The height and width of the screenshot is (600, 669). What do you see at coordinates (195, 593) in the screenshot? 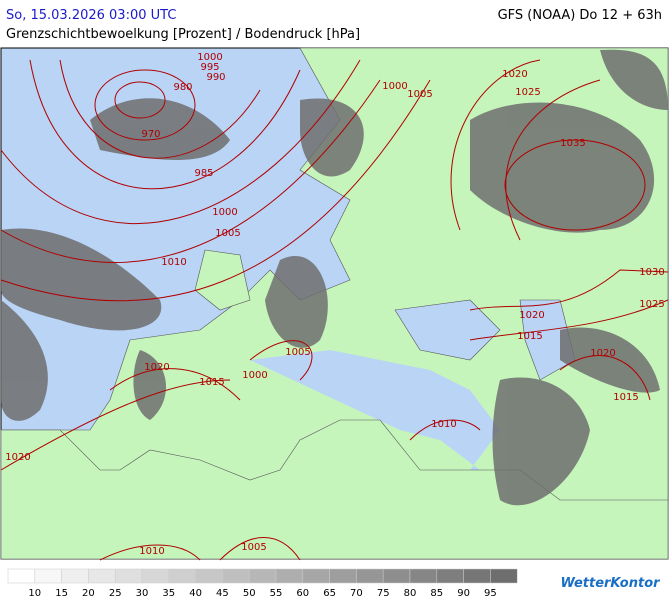
I see `legend-label: 40` at bounding box center [195, 593].